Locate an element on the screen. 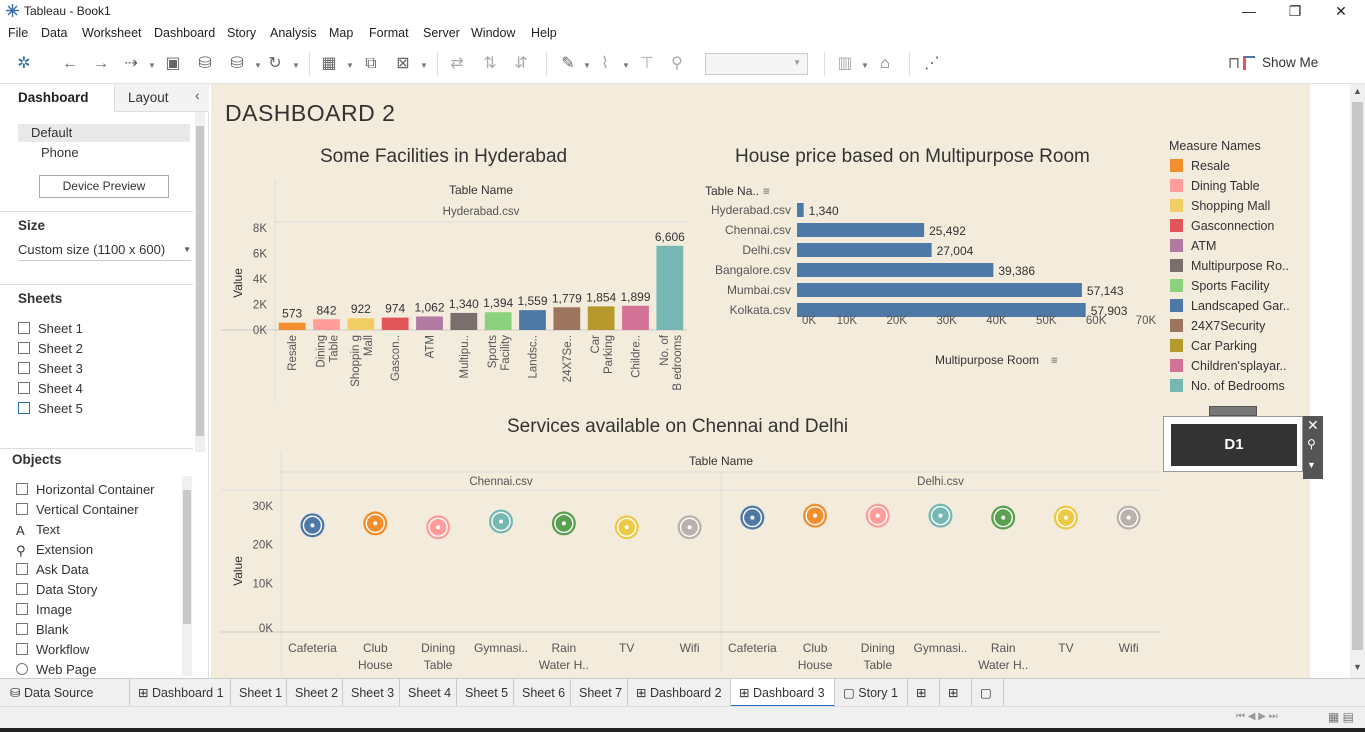 This screenshot has width=1365, height=732. replay-icon: ⇢ is located at coordinates (131, 63).